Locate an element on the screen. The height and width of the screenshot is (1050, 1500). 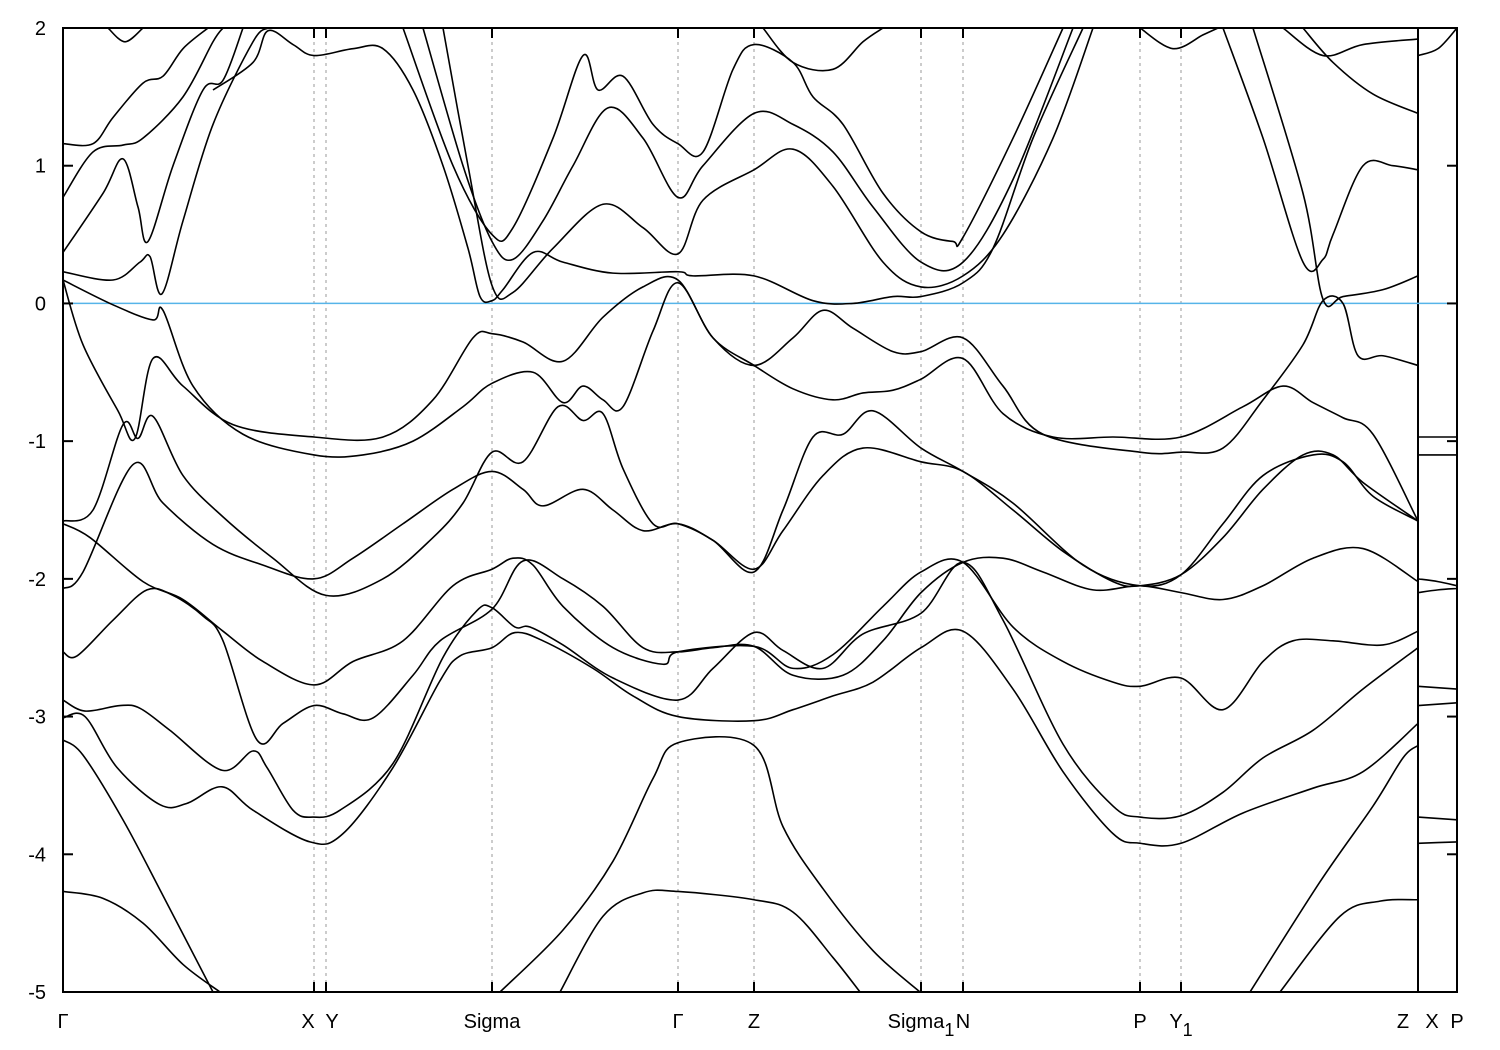
kpoint-label: Y is located at coordinates (331, 1022).